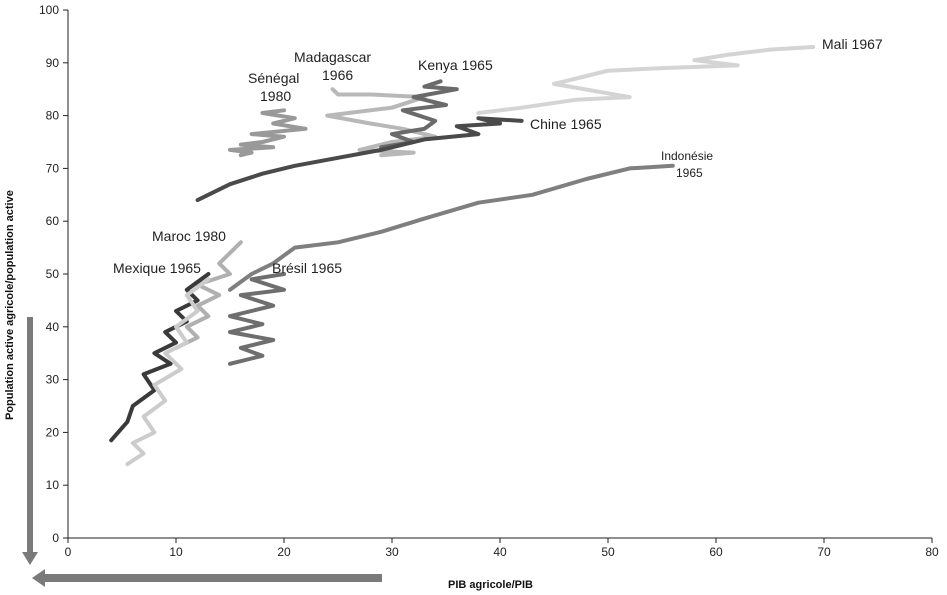  Describe the element at coordinates (68, 552) in the screenshot. I see `x-tick-label: 0` at that location.